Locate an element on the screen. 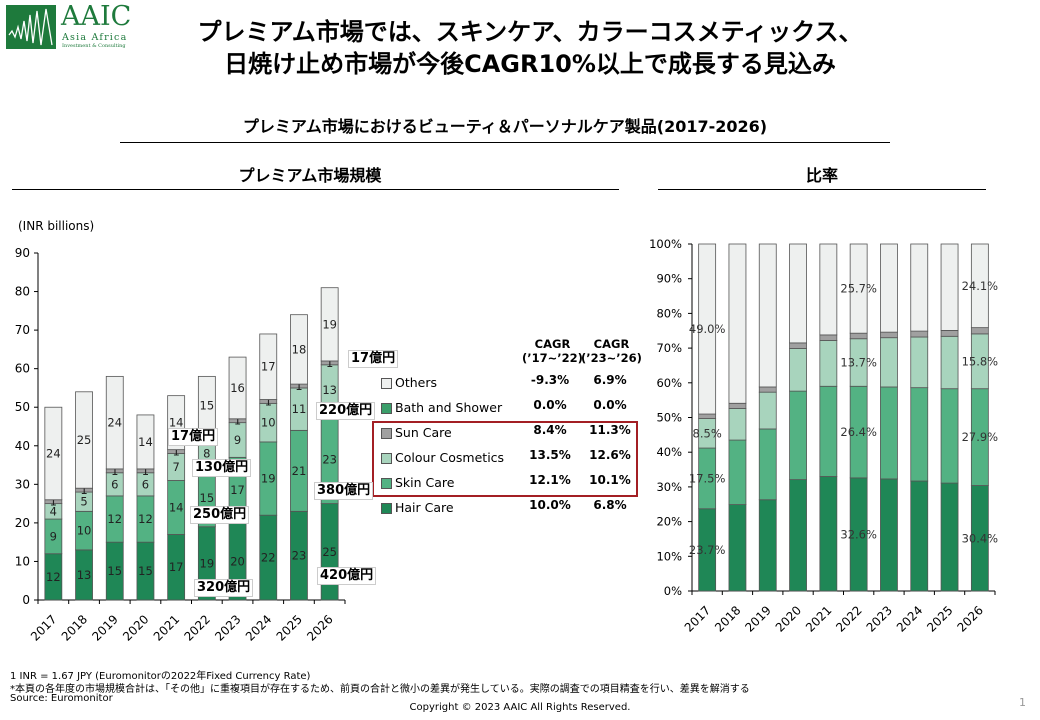  data-label: 15 is located at coordinates (145, 571).